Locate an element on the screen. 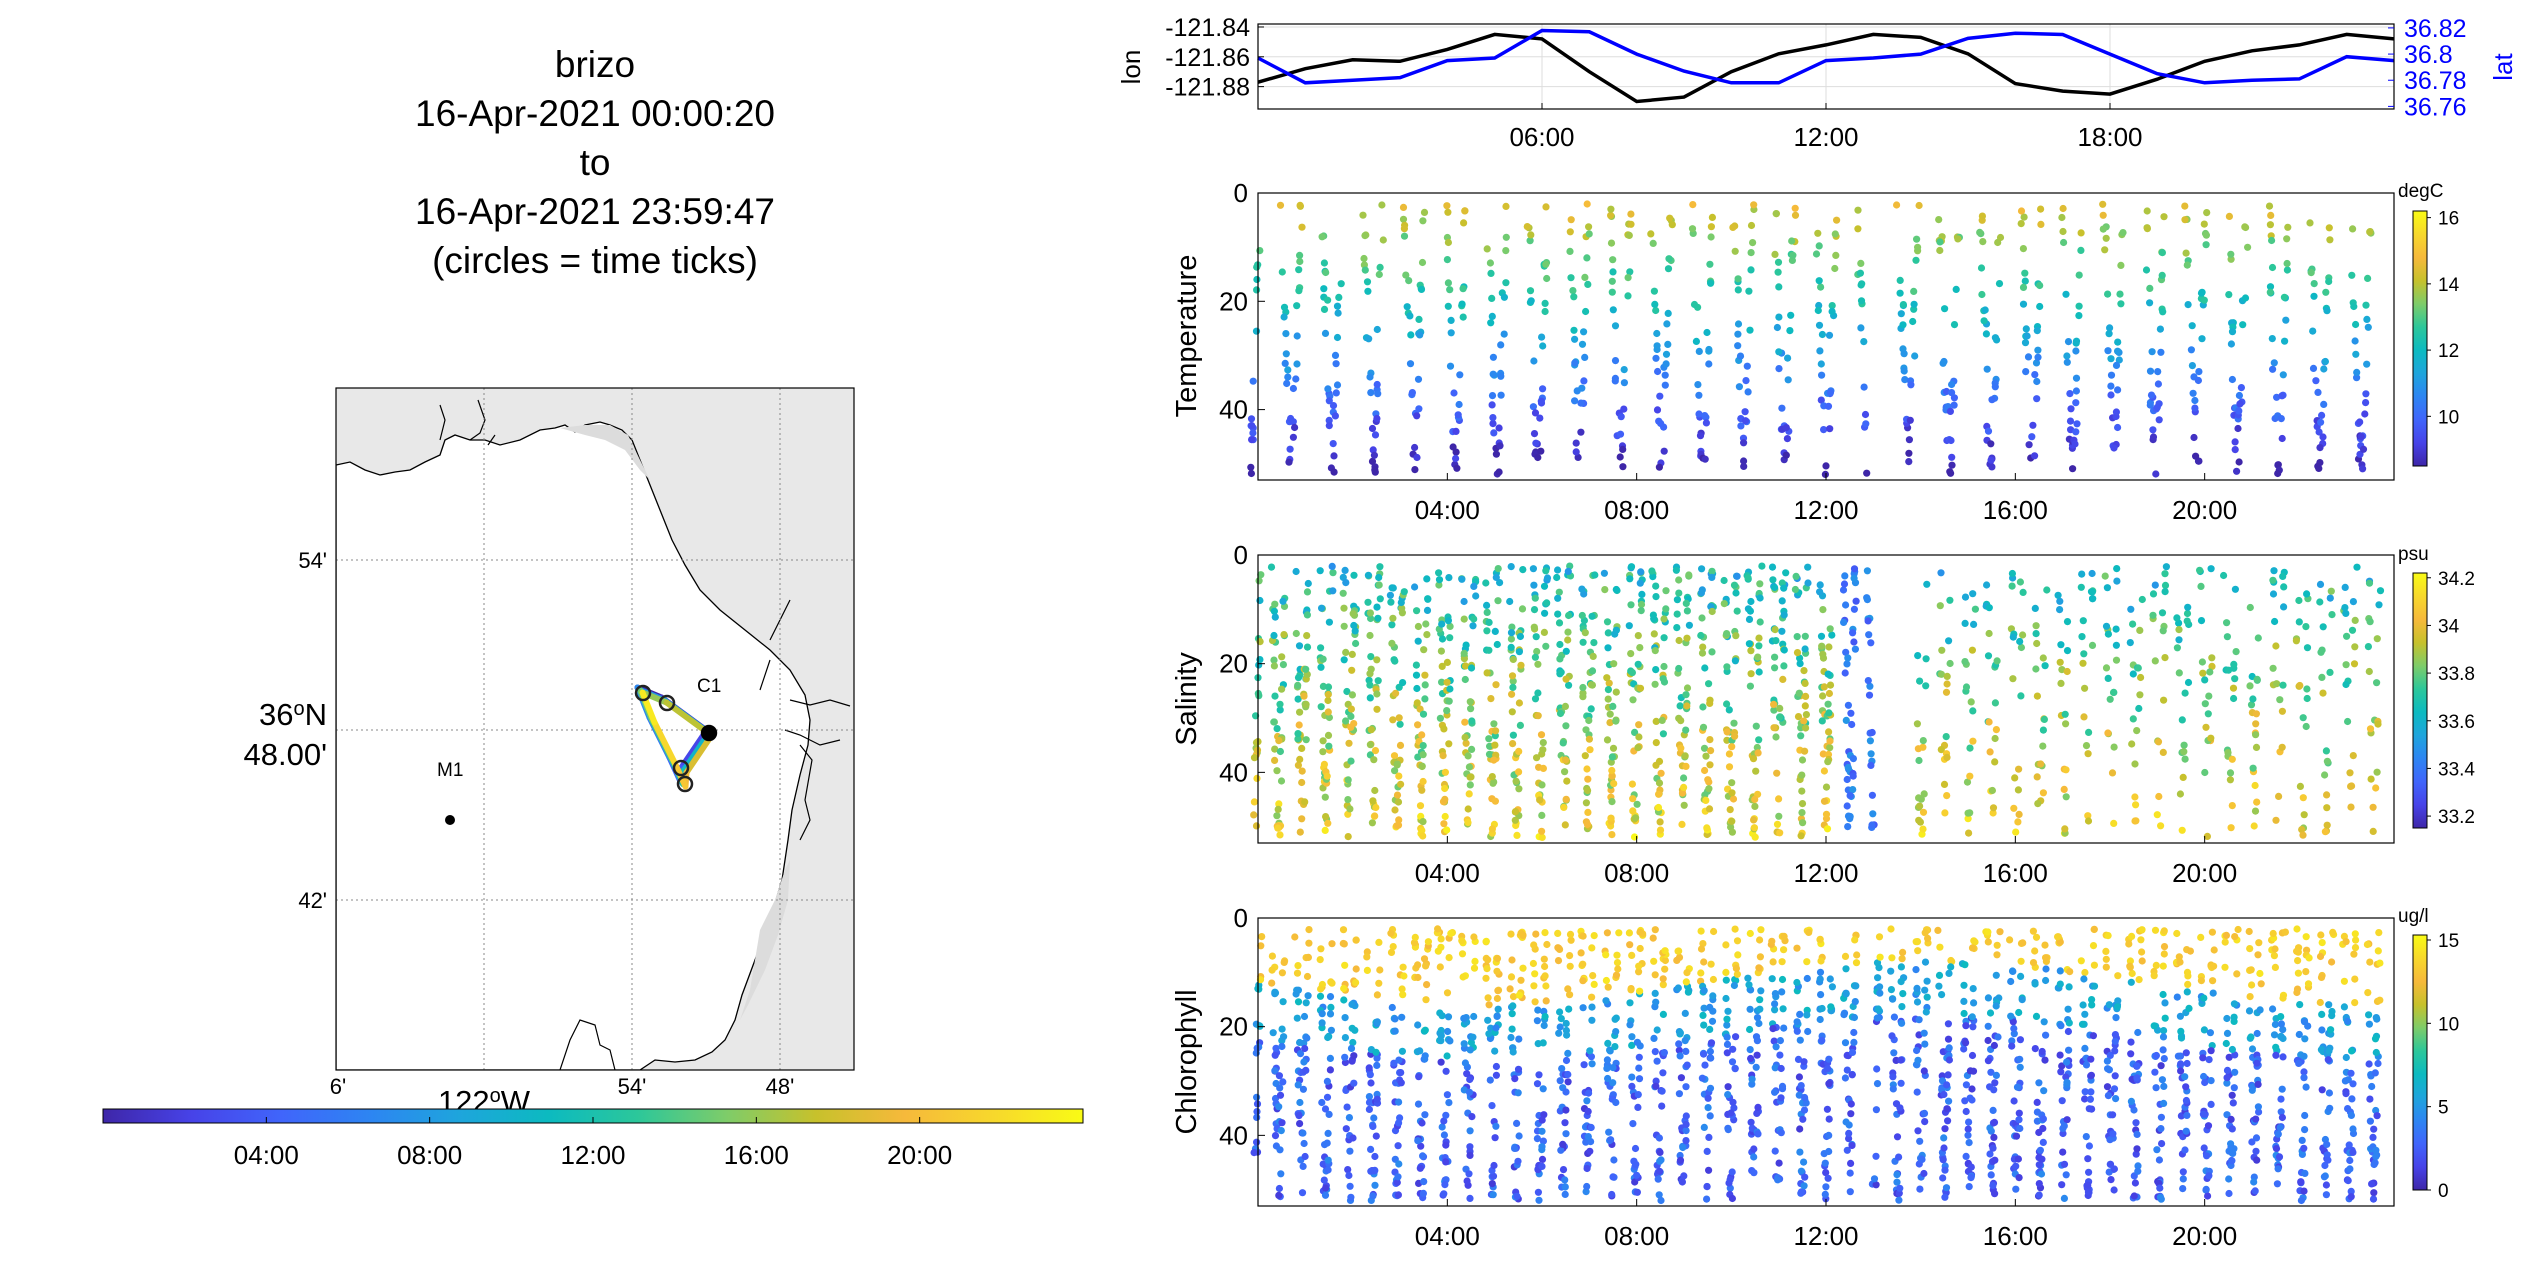  title-line-4: 16-Apr-2021 23:59:47 is located at coordinates (595, 211).